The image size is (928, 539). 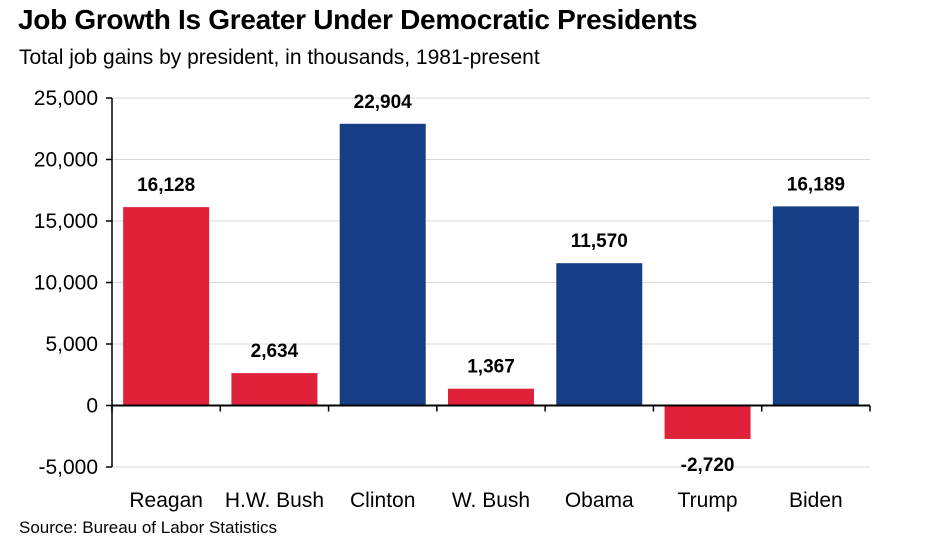 I want to click on y-tick-label: 0, so click(x=92, y=406).